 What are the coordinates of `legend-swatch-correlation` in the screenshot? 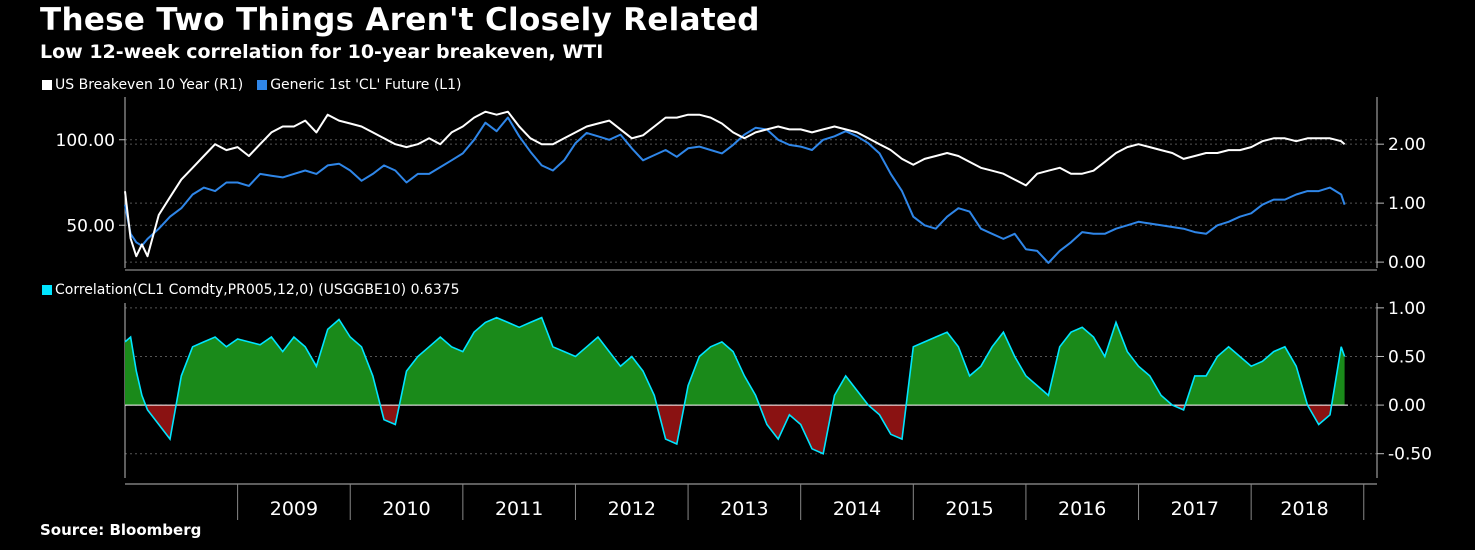 It's located at (47, 290).